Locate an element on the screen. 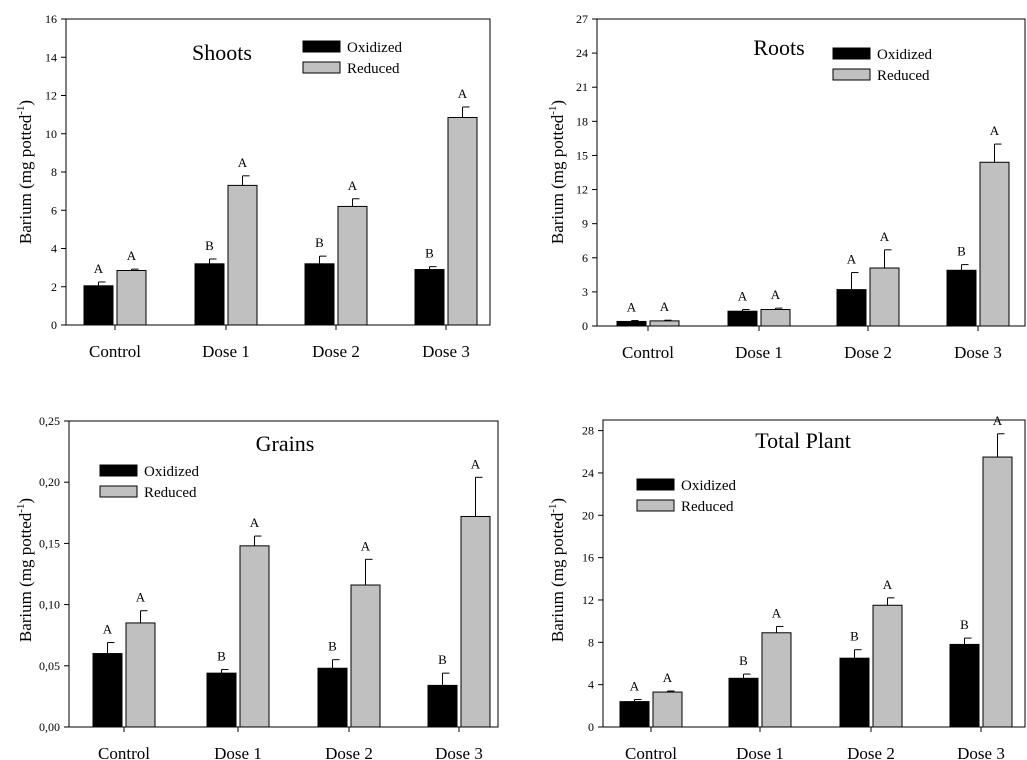 The width and height of the screenshot is (1027, 760). y-tick-label: 14 is located at coordinates (51, 57).